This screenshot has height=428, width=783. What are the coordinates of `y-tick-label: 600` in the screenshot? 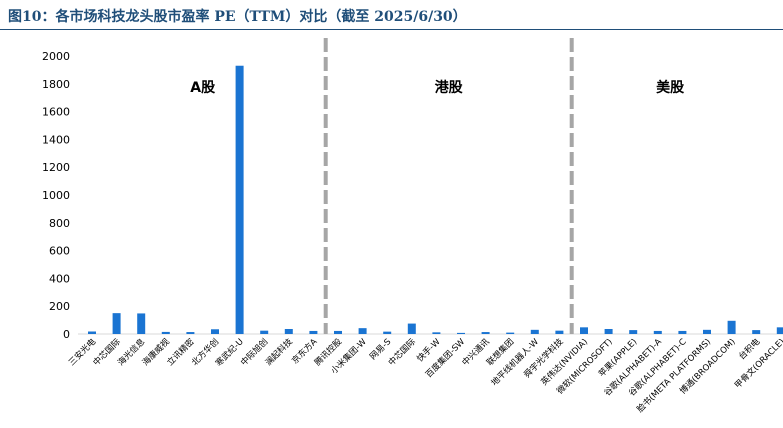 It's located at (59, 251).